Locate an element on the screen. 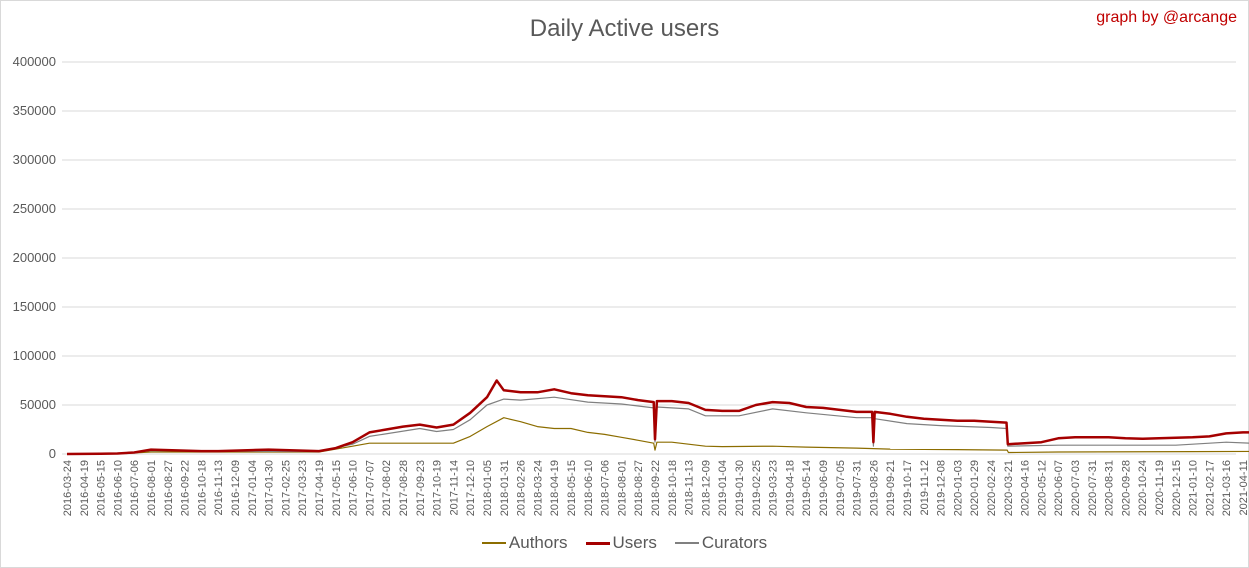 The image size is (1249, 568). x-tick-label: 2017-04-19 is located at coordinates (320, 488).